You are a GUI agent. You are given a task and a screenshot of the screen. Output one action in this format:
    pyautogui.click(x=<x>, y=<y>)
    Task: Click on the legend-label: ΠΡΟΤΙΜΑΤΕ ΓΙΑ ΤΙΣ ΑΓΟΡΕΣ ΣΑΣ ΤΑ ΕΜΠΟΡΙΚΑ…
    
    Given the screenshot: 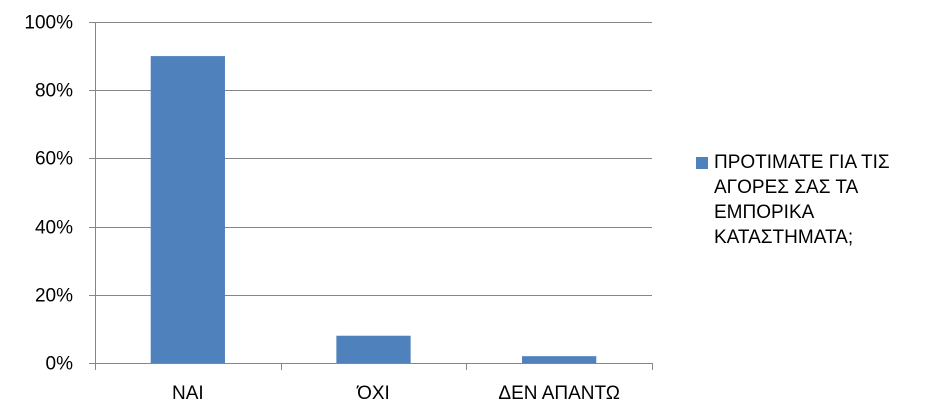 What is the action you would take?
    pyautogui.click(x=802, y=200)
    